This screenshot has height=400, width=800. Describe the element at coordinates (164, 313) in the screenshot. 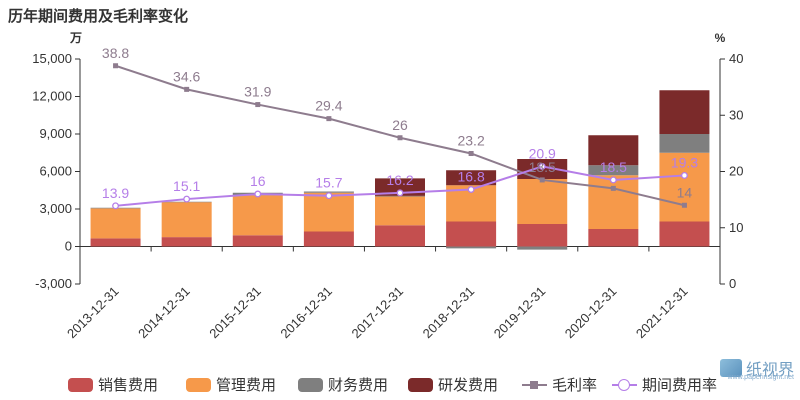

I see `x-tick-label: 2014-12-31` at that location.